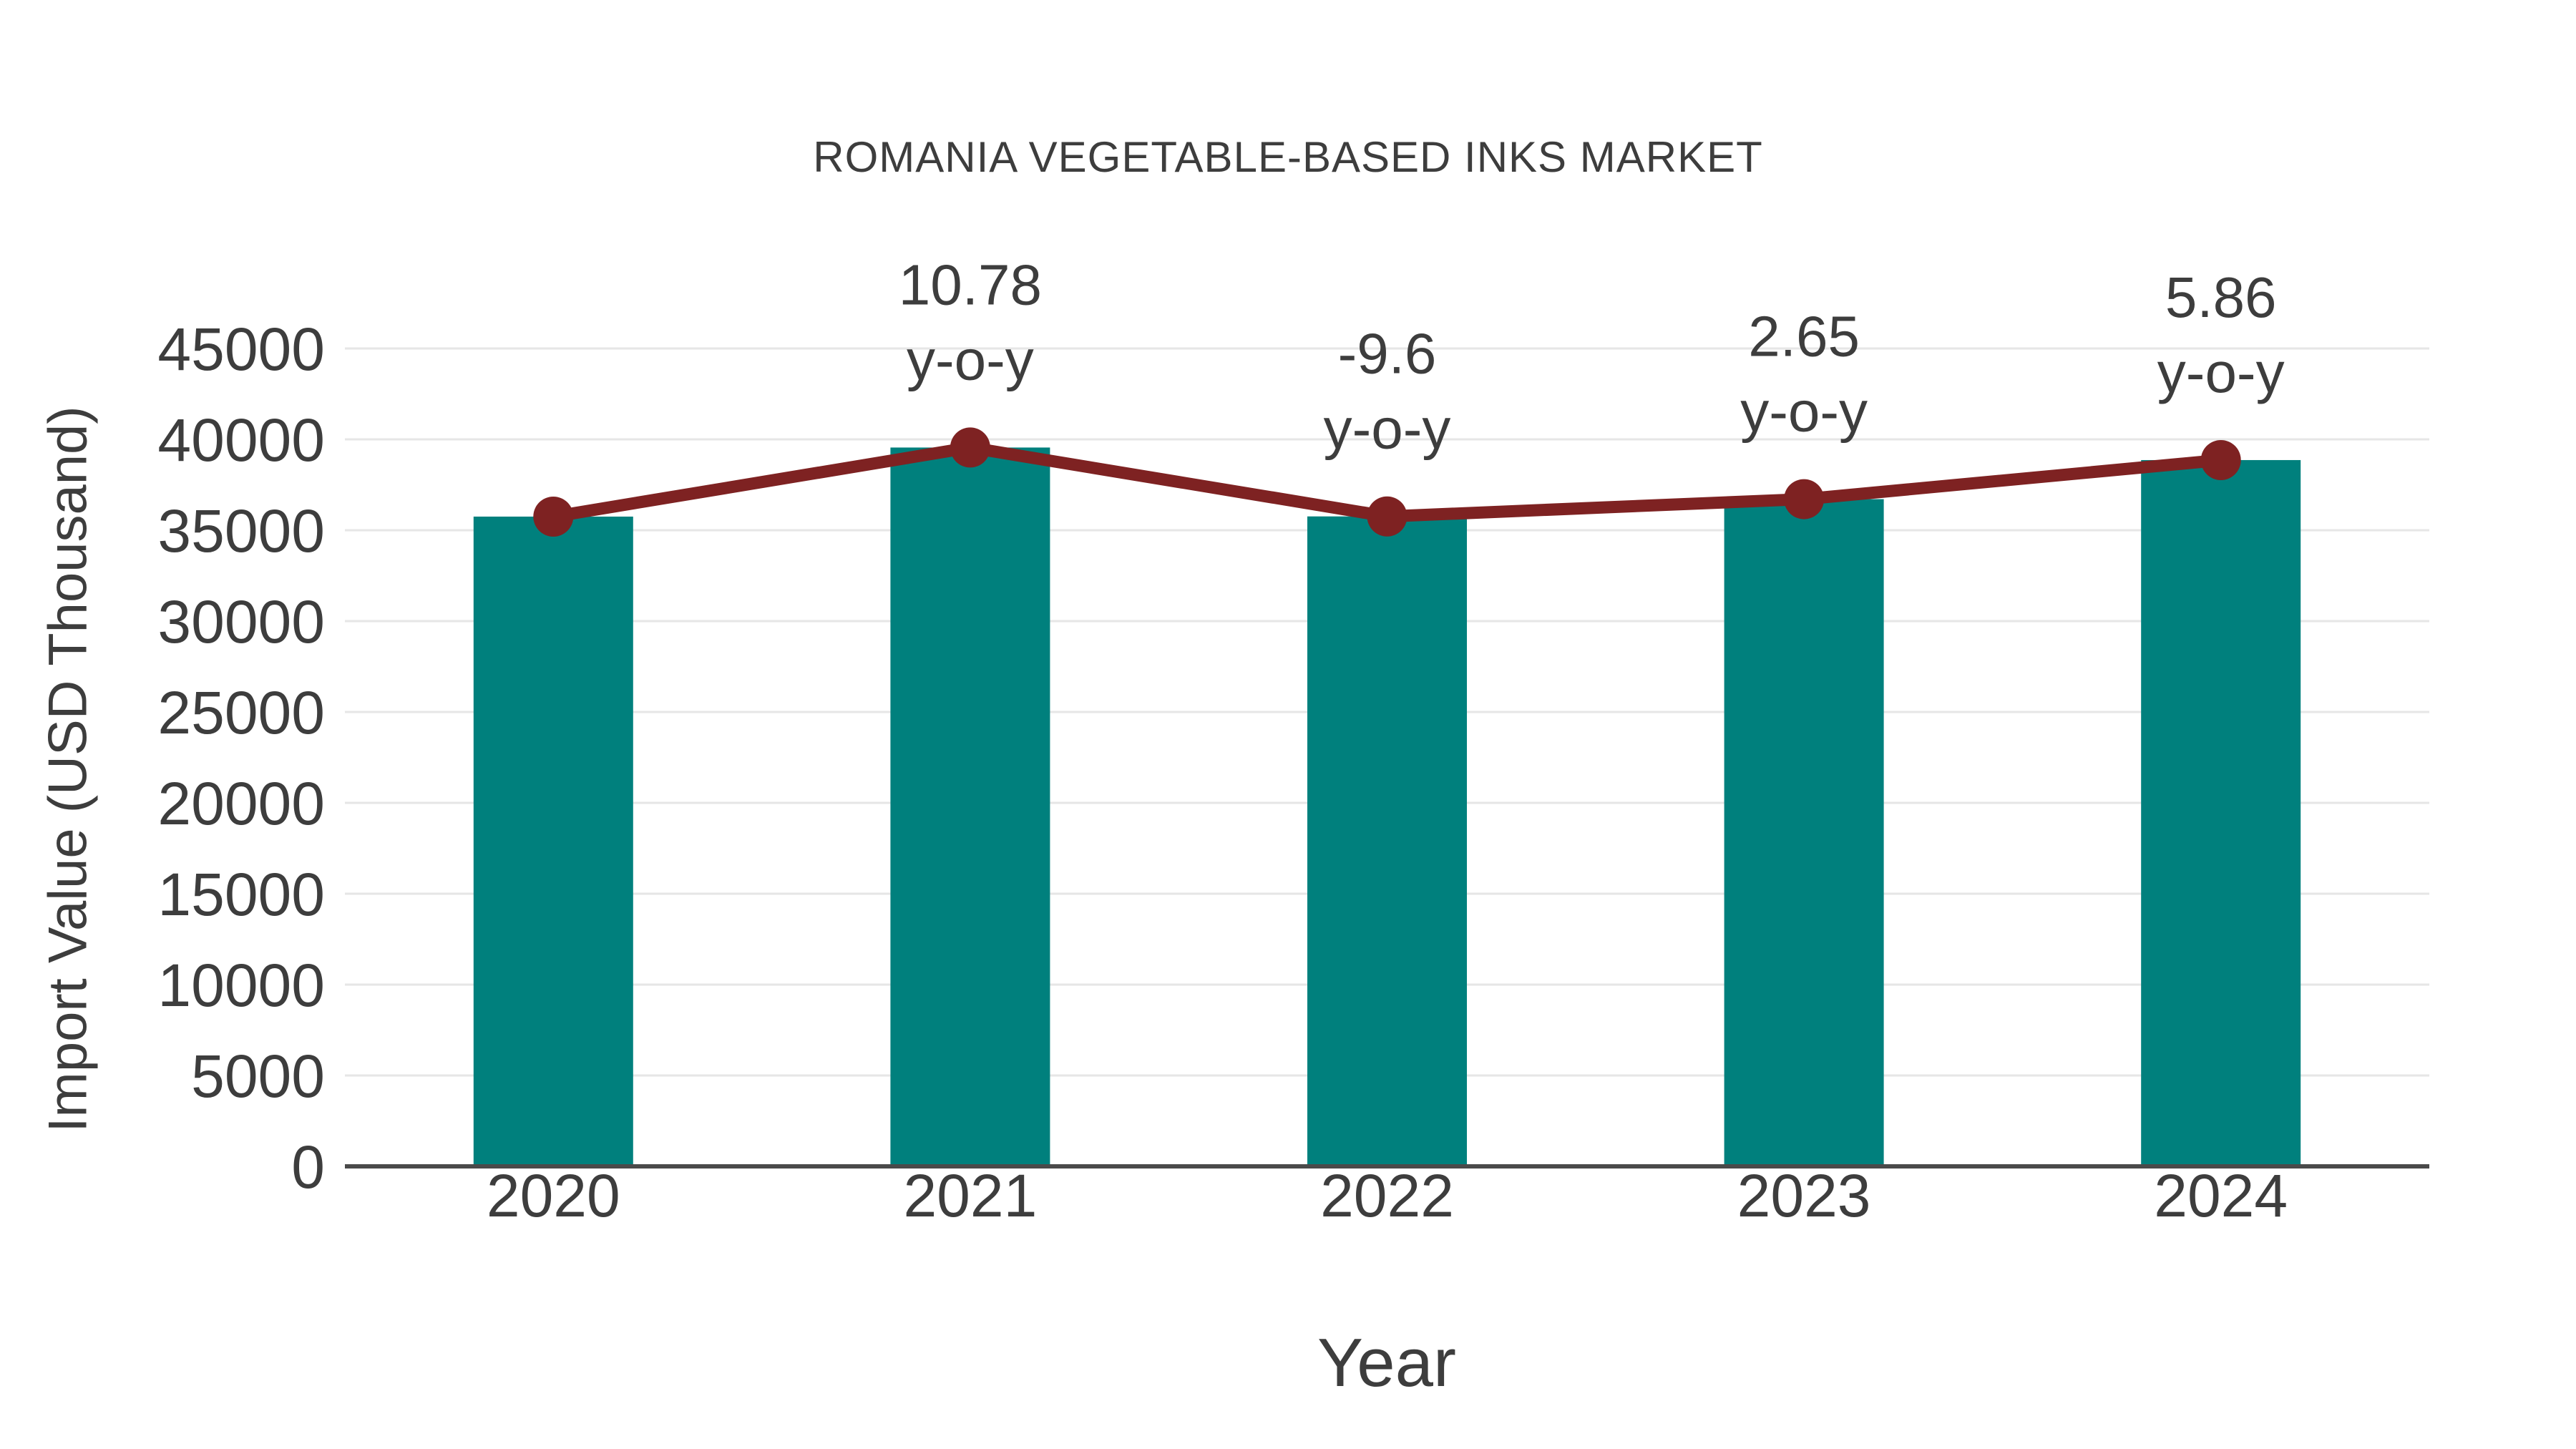 This screenshot has width=2576, height=1449. I want to click on data-point-marker-2023, so click(1804, 499).